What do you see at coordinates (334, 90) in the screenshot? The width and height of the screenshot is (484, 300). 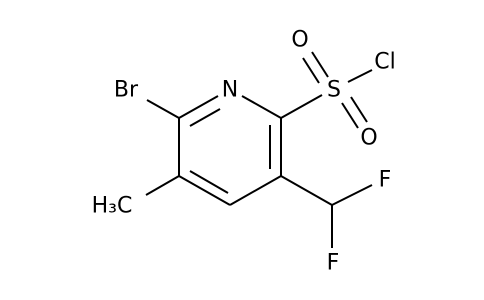 I see `atom-label: S` at bounding box center [334, 90].